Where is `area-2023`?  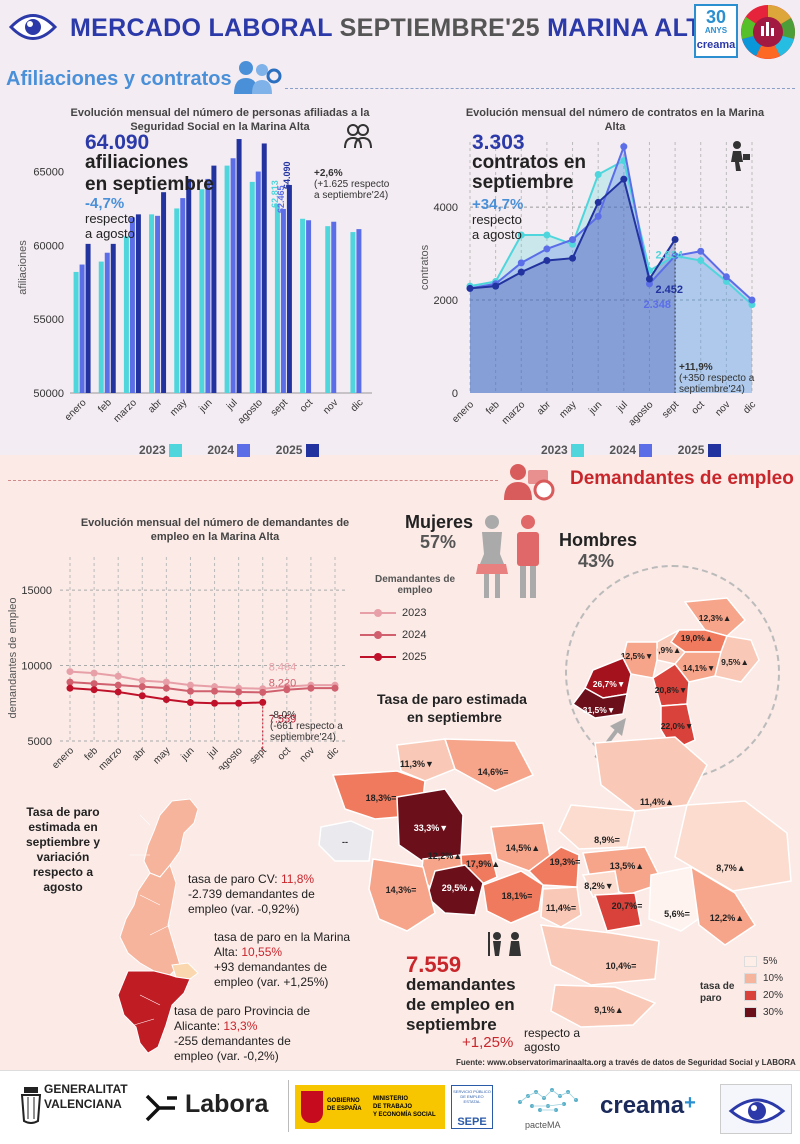 area-2023 is located at coordinates (611, 276).